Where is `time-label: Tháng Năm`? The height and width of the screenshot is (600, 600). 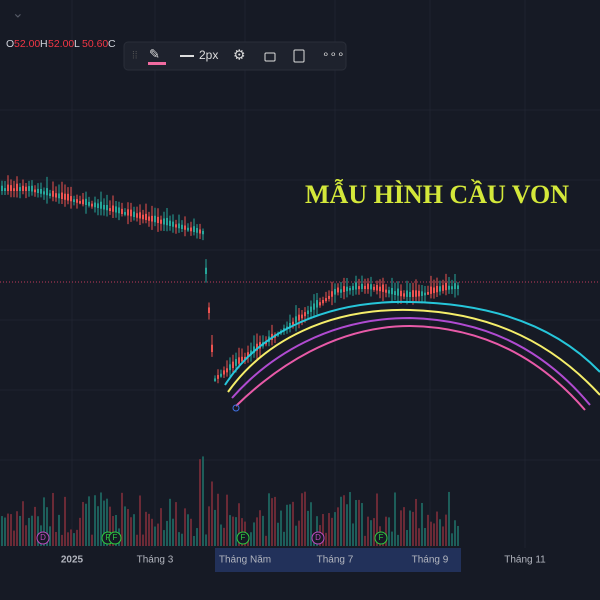 time-label: Tháng Năm is located at coordinates (245, 560).